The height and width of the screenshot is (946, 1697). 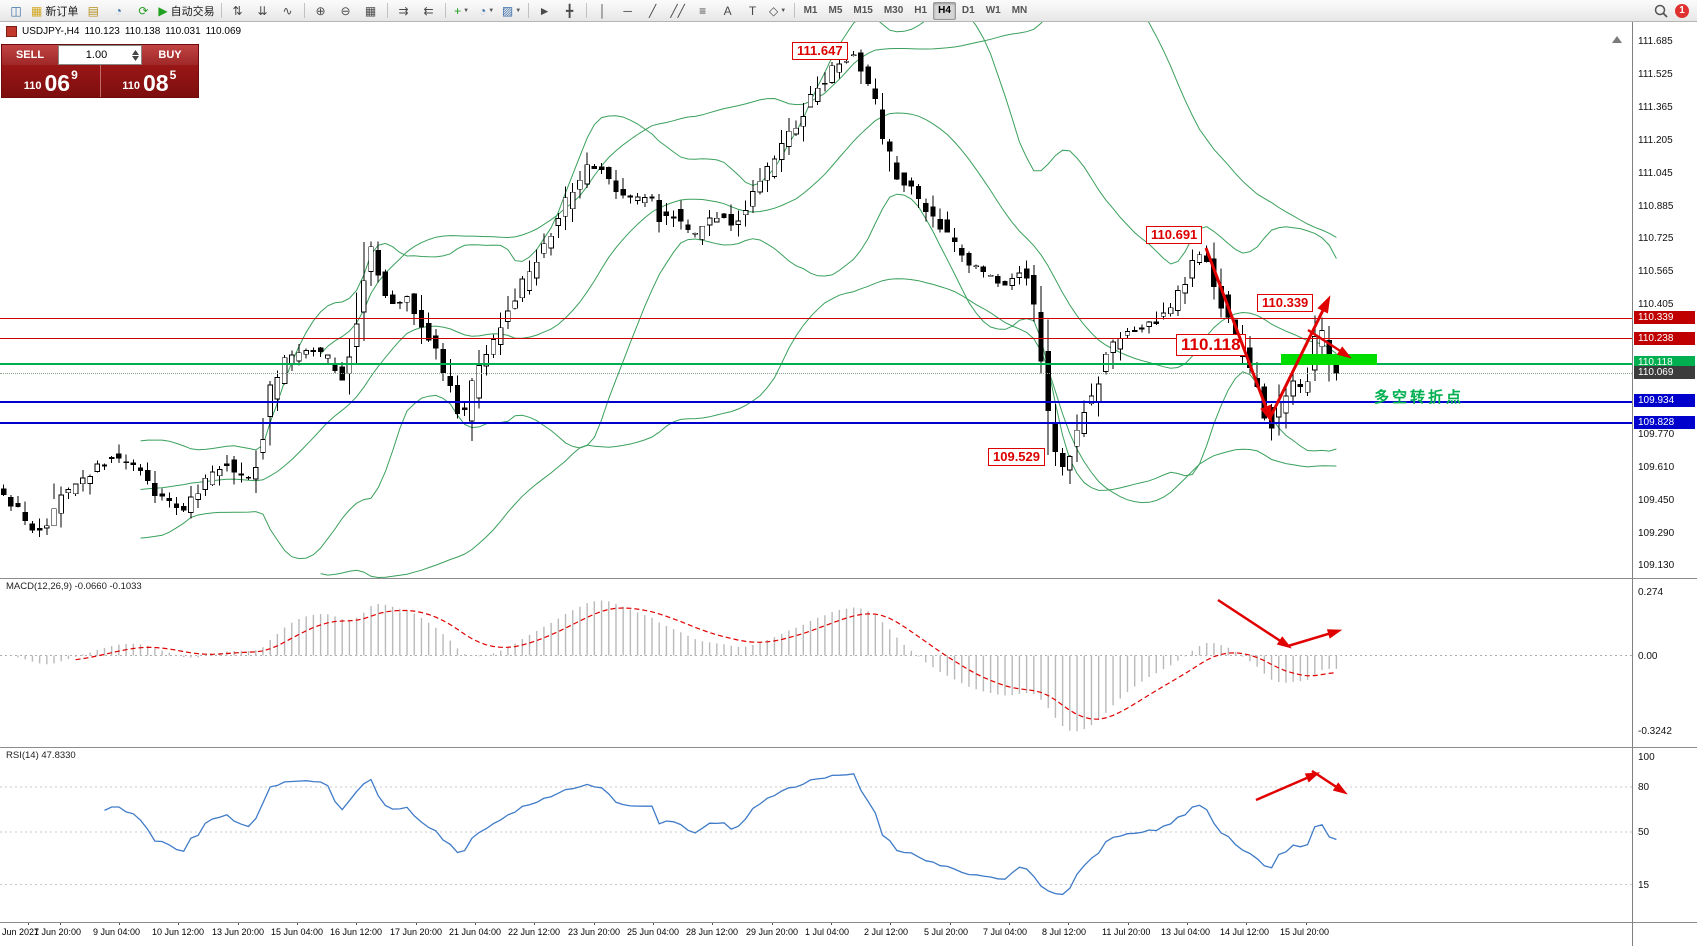 I want to click on sell-button: 110 06 9, so click(x=51, y=81).